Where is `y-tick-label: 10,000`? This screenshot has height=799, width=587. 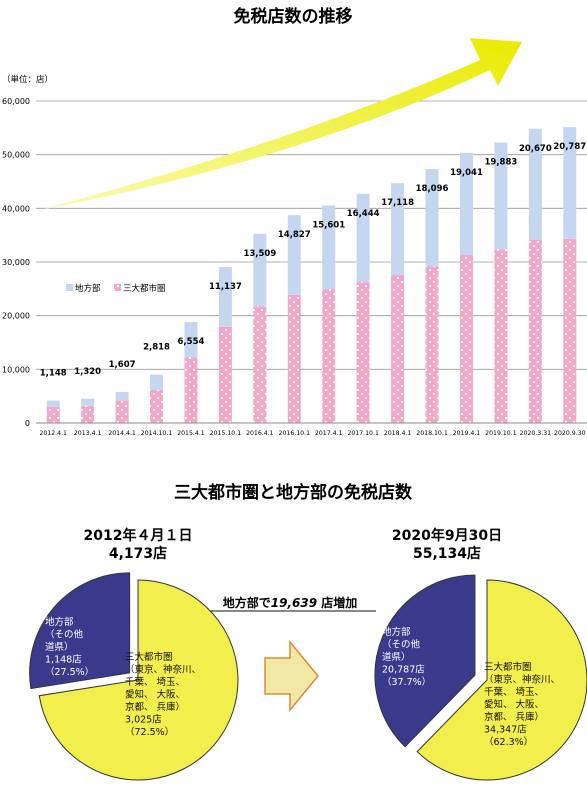 y-tick-label: 10,000 is located at coordinates (16, 369).